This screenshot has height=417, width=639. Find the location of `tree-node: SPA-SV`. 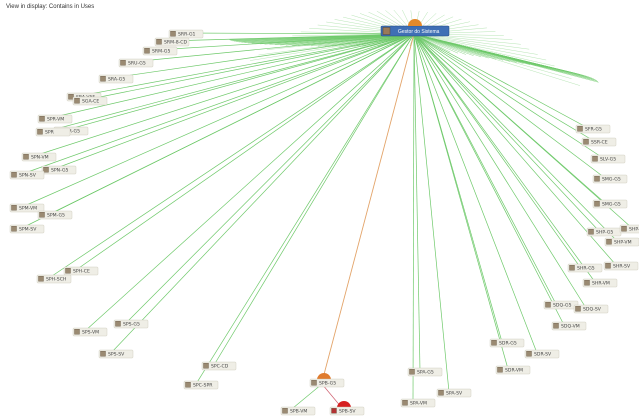

tree-node: SPA-SV is located at coordinates (454, 393).